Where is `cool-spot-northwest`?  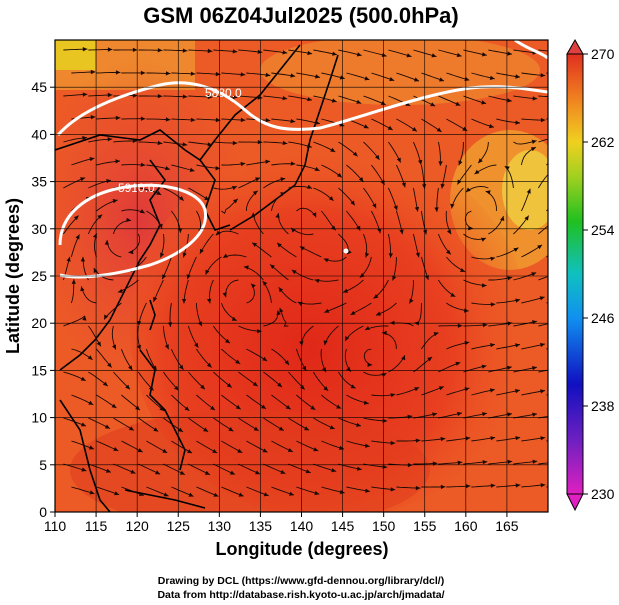 cool-spot-northwest is located at coordinates (75, 55).